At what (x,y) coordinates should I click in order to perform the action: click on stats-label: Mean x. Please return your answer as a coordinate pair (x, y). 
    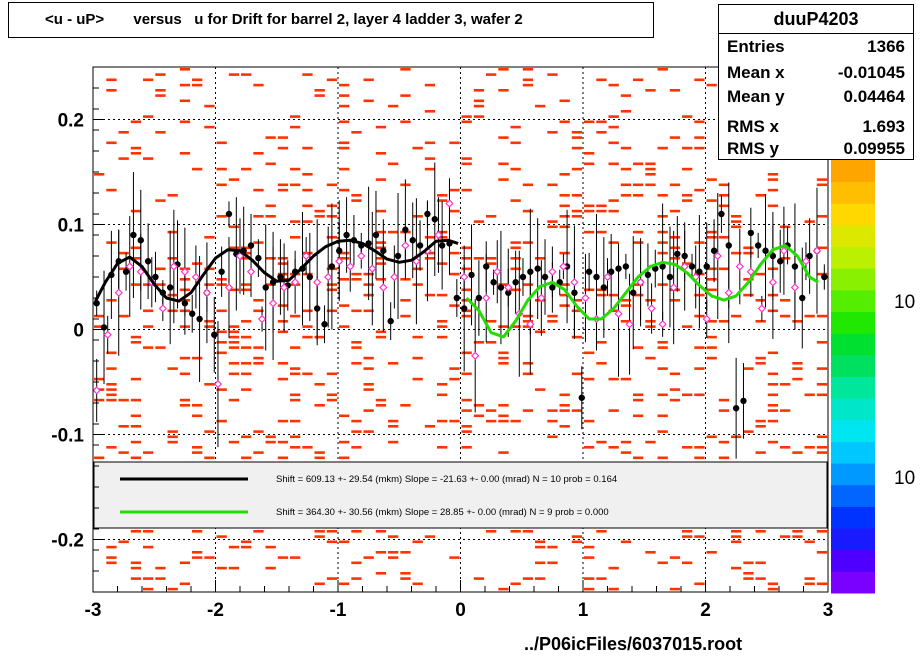
    Looking at the image, I should click on (756, 72).